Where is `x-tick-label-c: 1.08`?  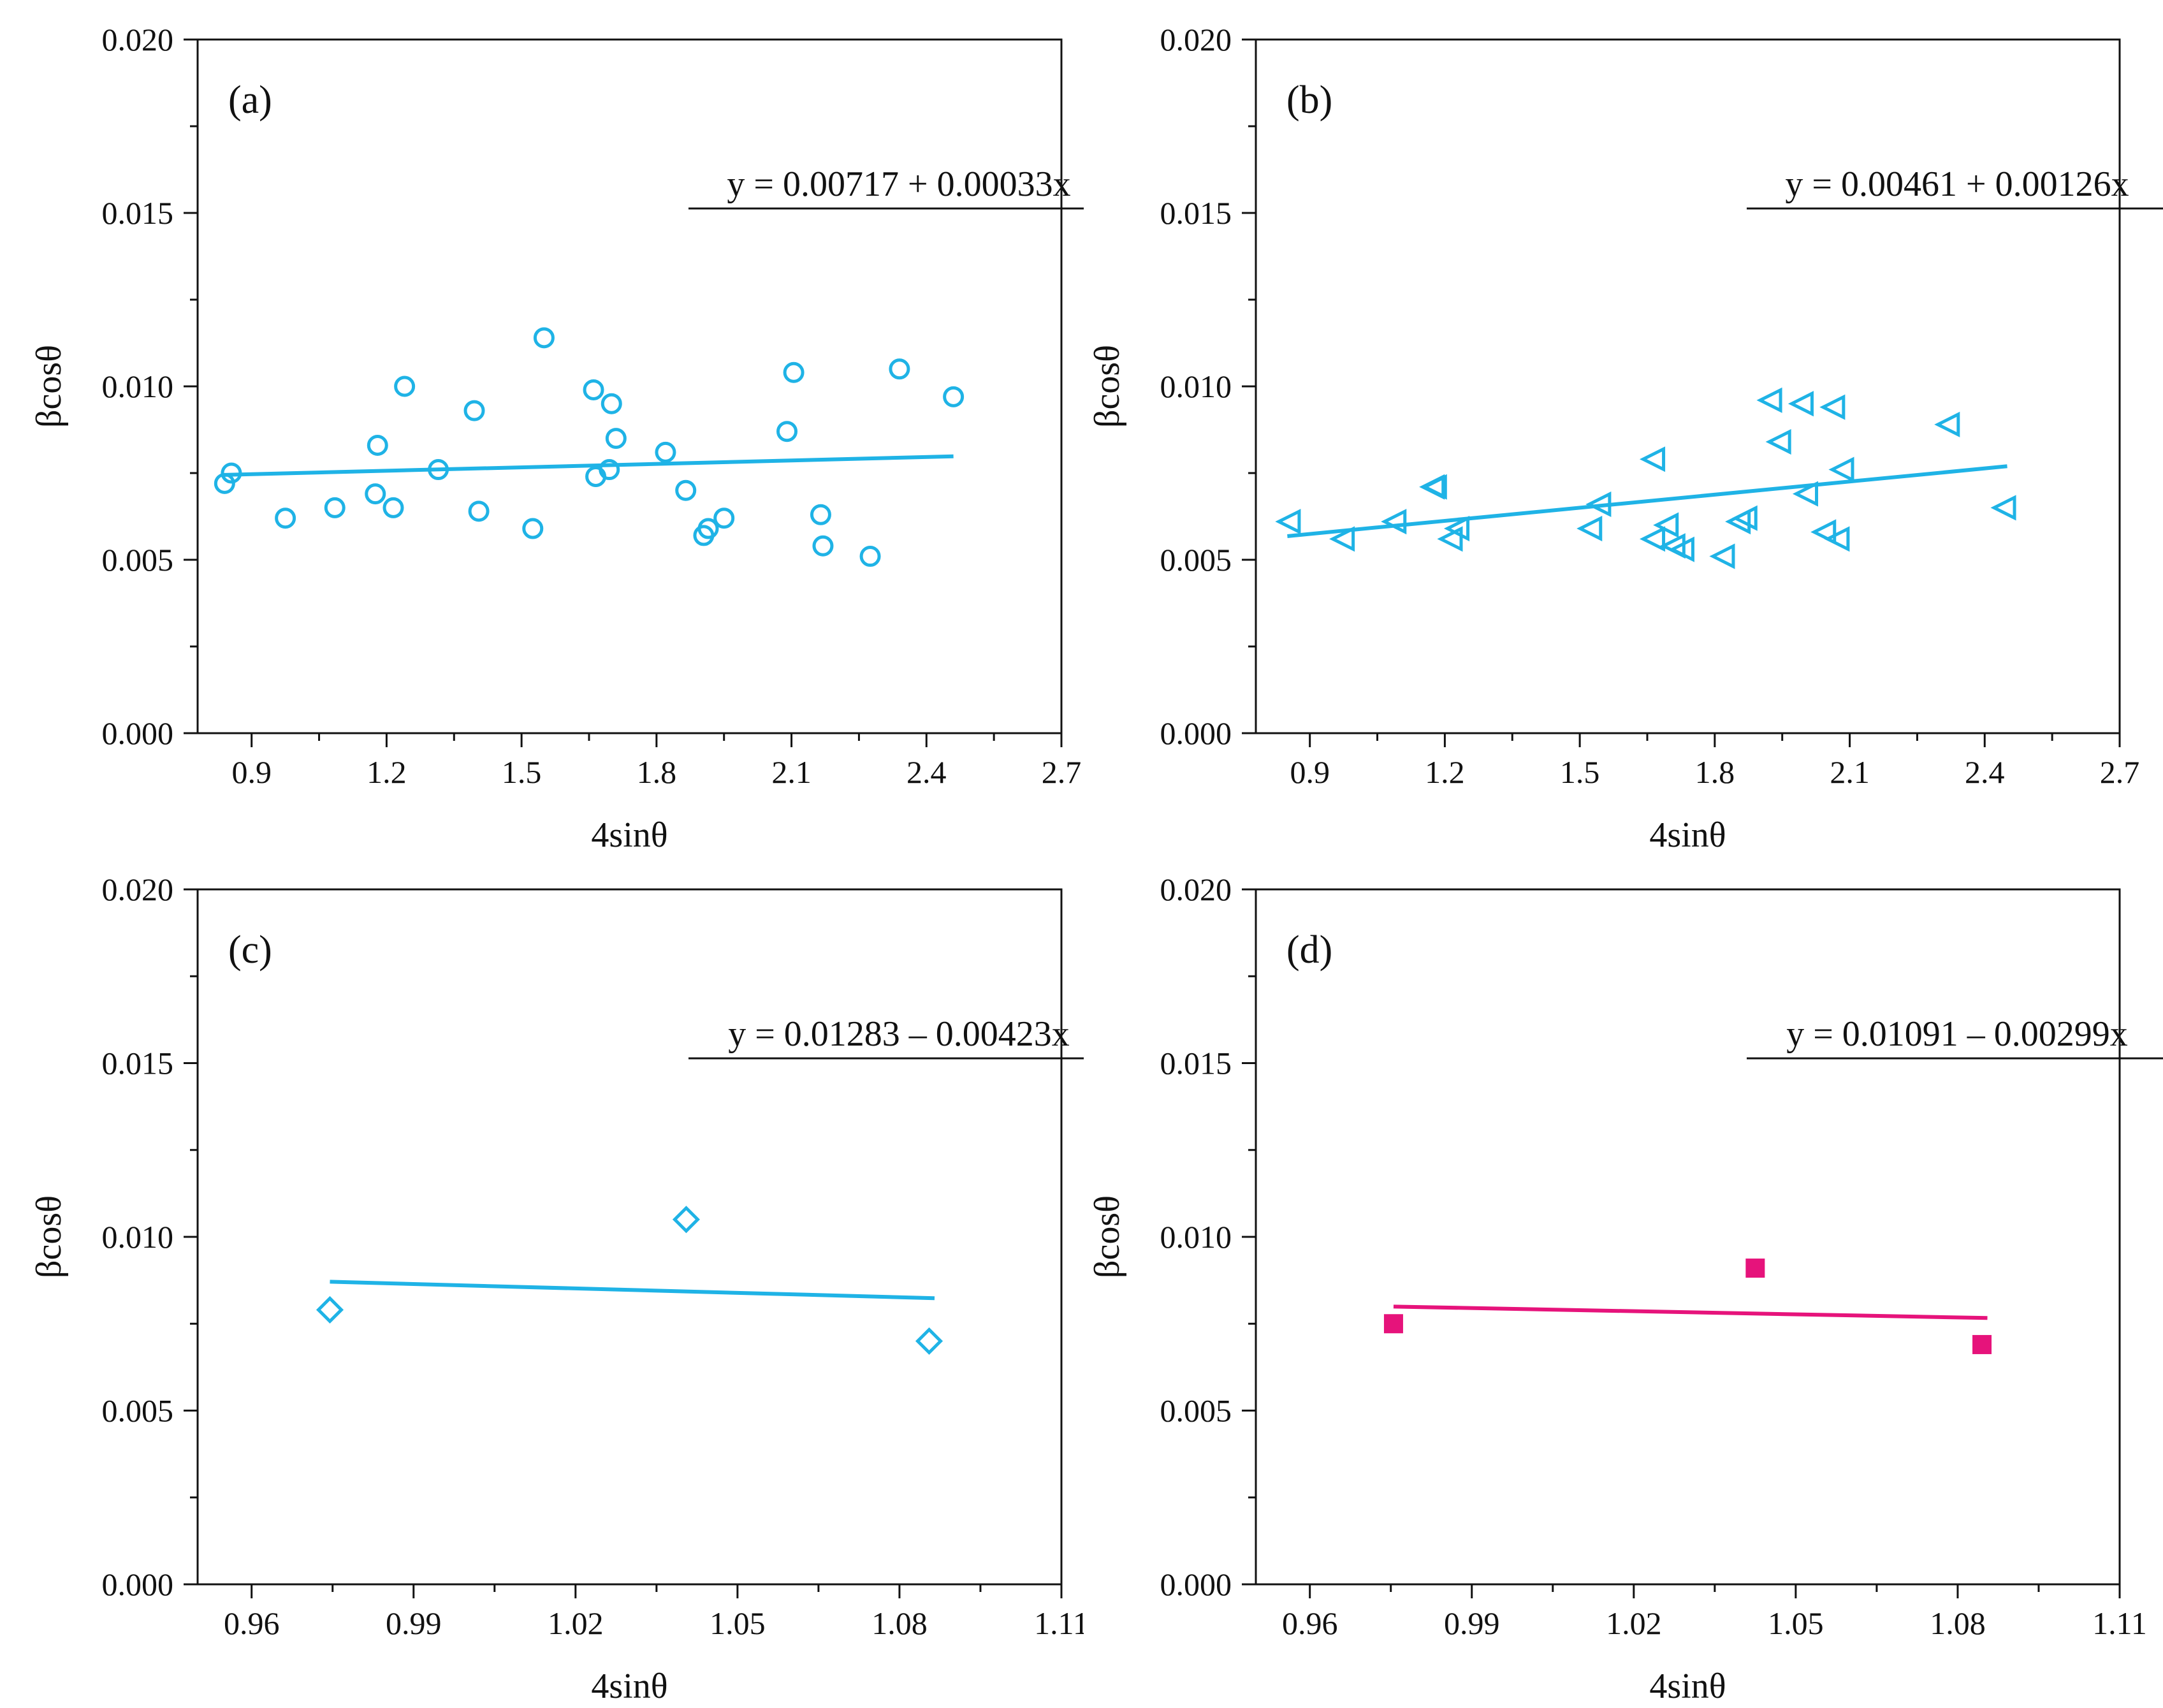
x-tick-label-c: 1.08 is located at coordinates (899, 1623).